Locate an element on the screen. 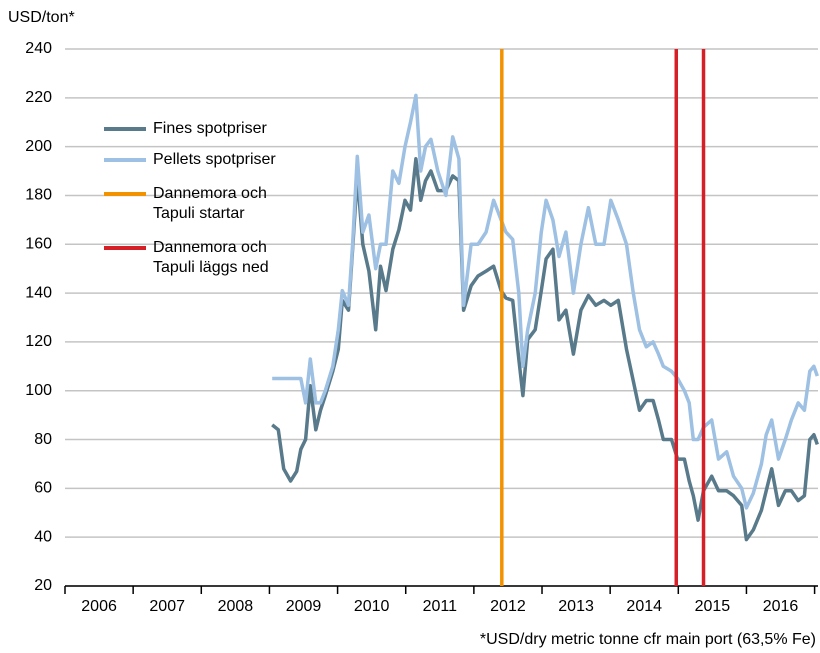 This screenshot has height=653, width=820. legend-label: Dannemora och Tapuli läggs ned is located at coordinates (211, 257).